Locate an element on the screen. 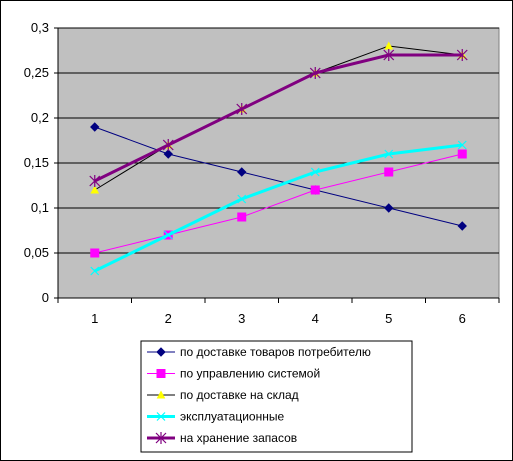 The height and width of the screenshot is (461, 513). x-tick-label: 6 is located at coordinates (462, 318).